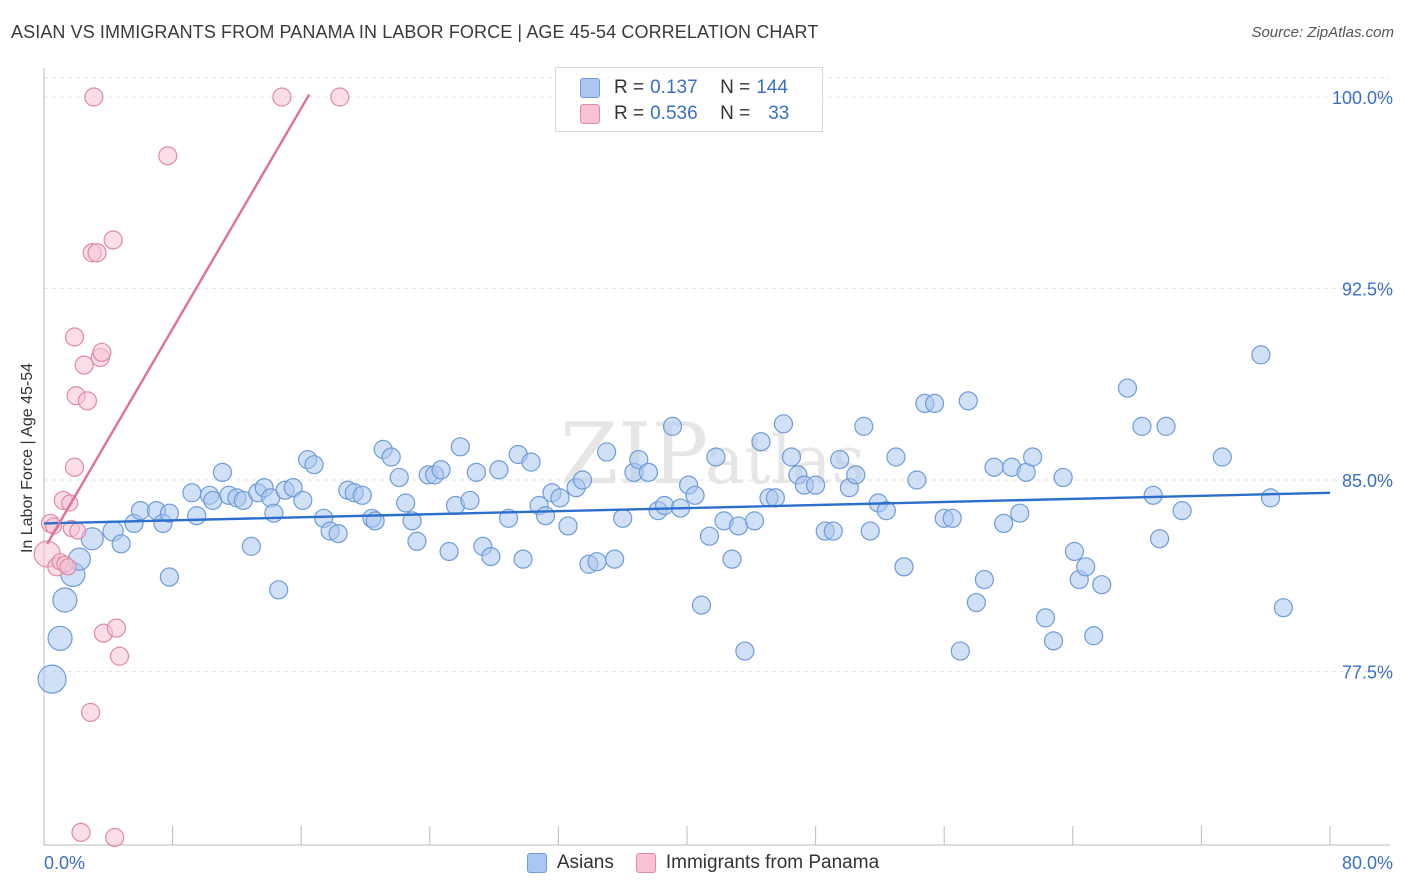 The image size is (1406, 892). What do you see at coordinates (779, 113) in the screenshot?
I see `legend-n-value: 33` at bounding box center [779, 113].